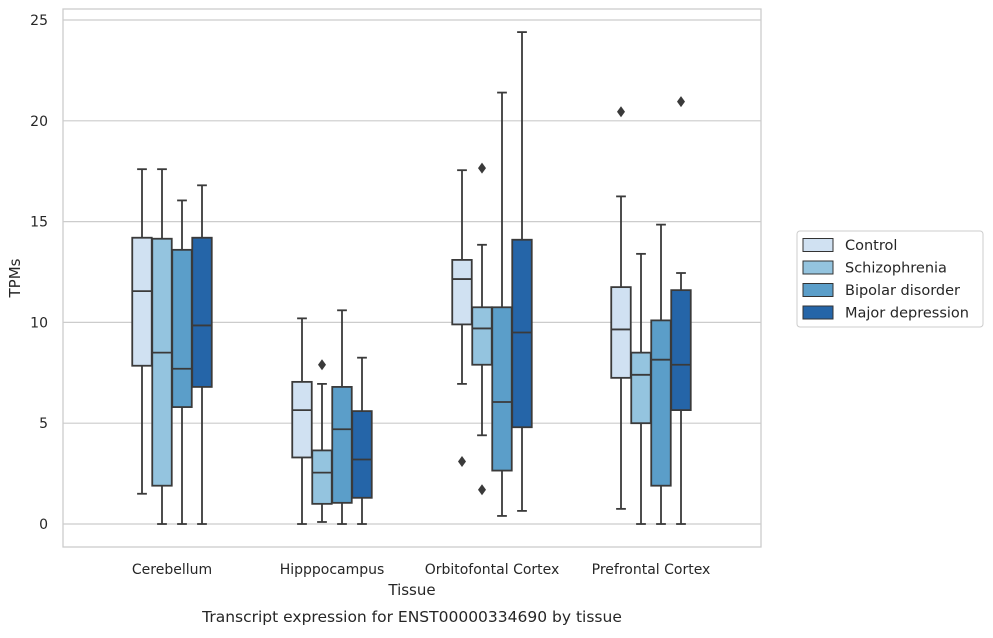 Image resolution: width=993 pixels, height=638 pixels. What do you see at coordinates (411, 590) in the screenshot?
I see `x-axis-label: Tissue` at bounding box center [411, 590].